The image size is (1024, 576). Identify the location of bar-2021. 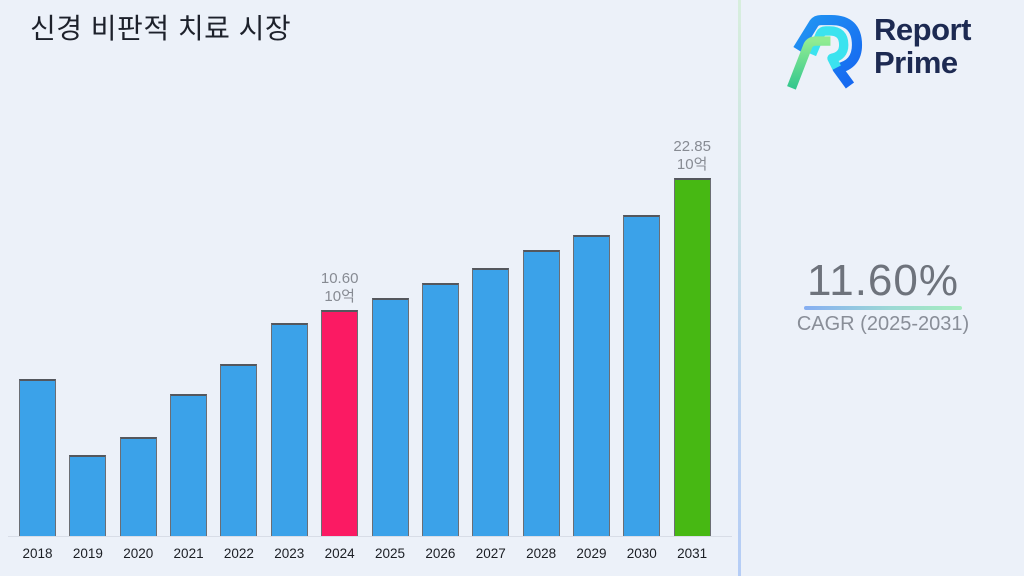
(189, 465).